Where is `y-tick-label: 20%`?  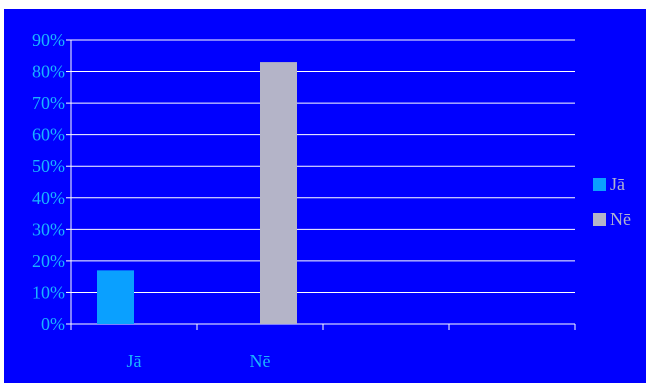 y-tick-label: 20% is located at coordinates (48, 261).